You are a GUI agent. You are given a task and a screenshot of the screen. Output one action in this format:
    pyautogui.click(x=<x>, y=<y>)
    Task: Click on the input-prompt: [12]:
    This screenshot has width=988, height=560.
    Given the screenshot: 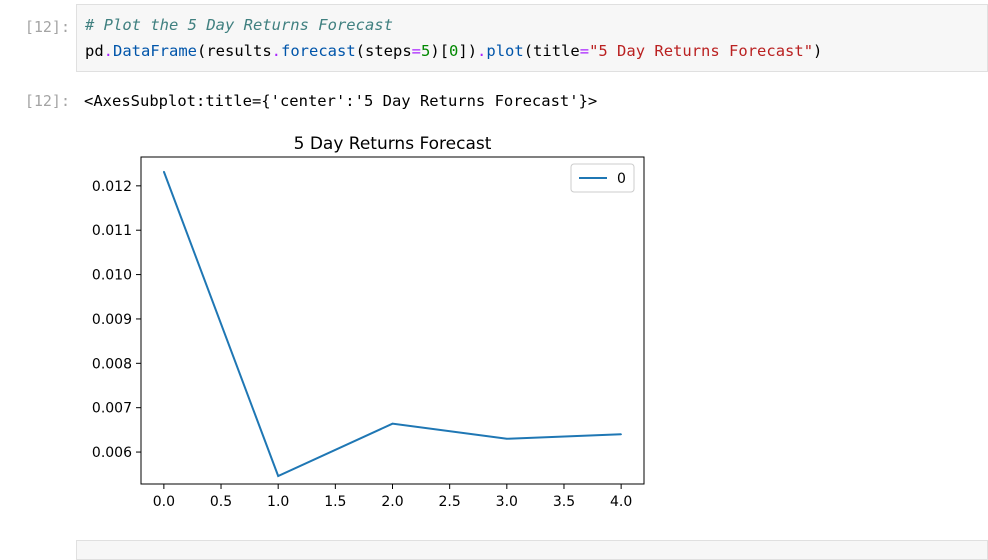 What is the action you would take?
    pyautogui.click(x=47, y=27)
    